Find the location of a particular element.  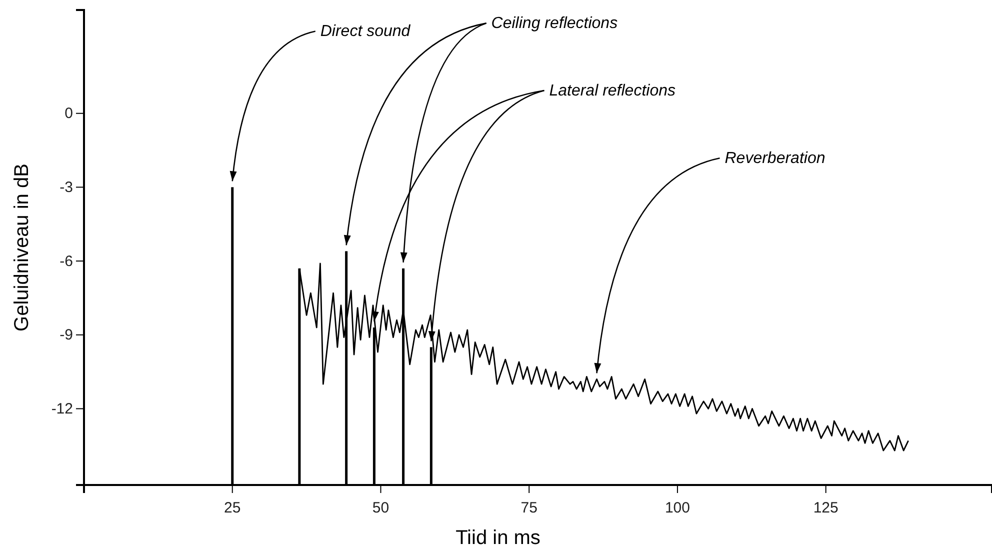

y-axis-title: Geluidniveau in dB is located at coordinates (22, 248).